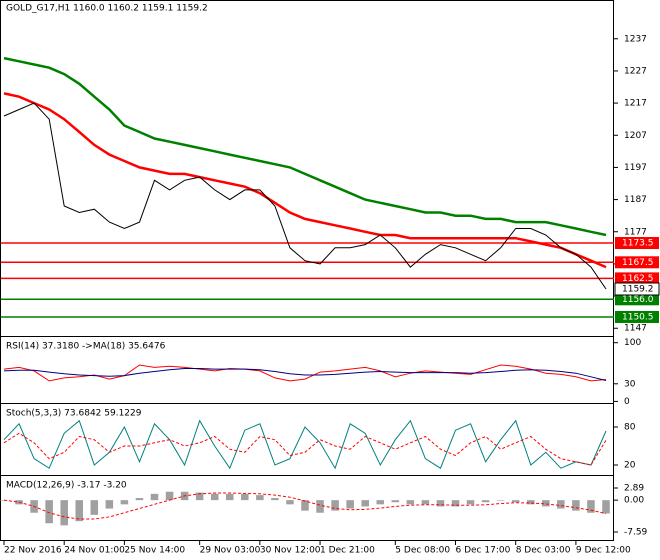  I want to click on panel-title: GOLD_G17,H1 1160.0 1160.2 1159.1 1159.2, so click(107, 9).